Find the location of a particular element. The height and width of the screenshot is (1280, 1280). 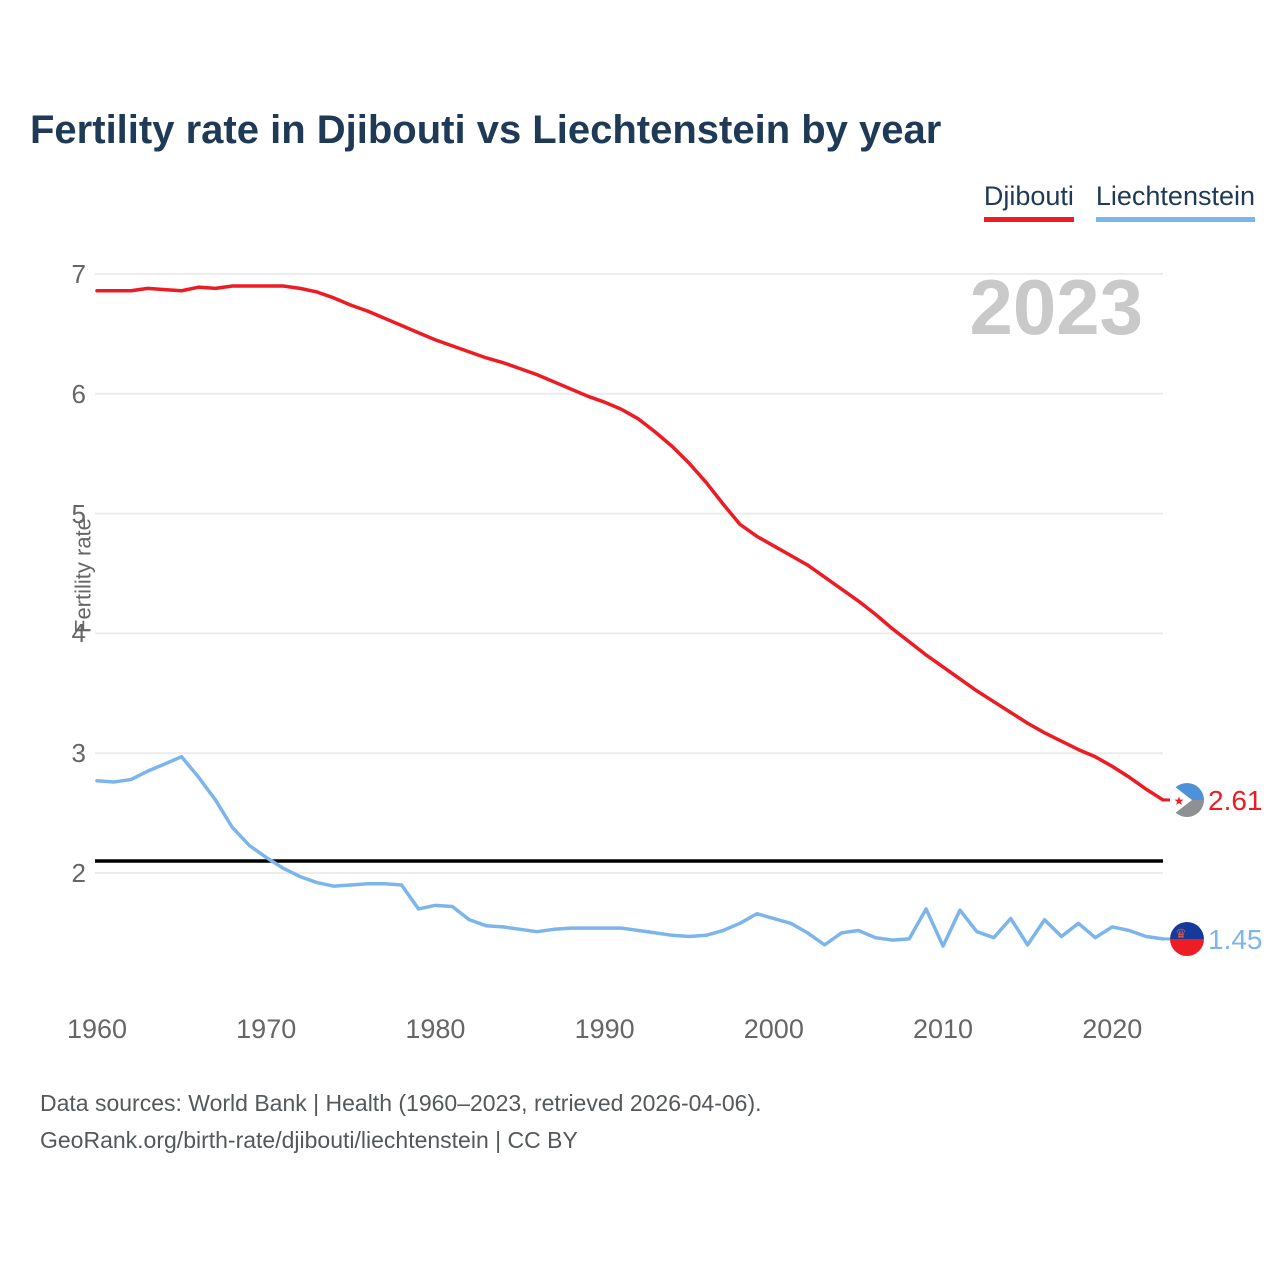

liechtenstein-end-value: 1.45 is located at coordinates (1235, 939).